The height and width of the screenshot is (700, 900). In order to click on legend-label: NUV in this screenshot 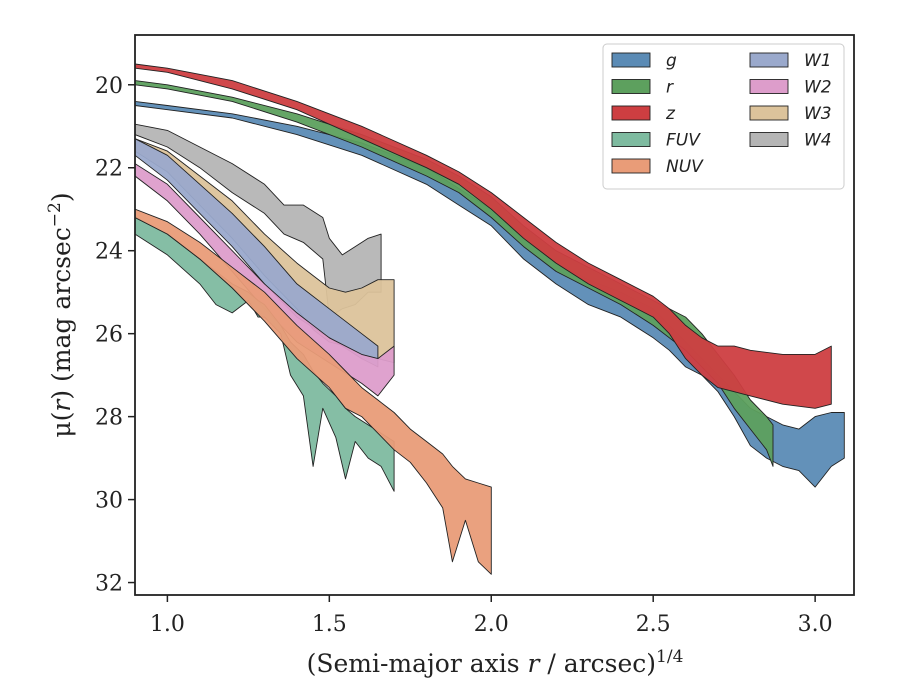, I will do `click(685, 167)`.